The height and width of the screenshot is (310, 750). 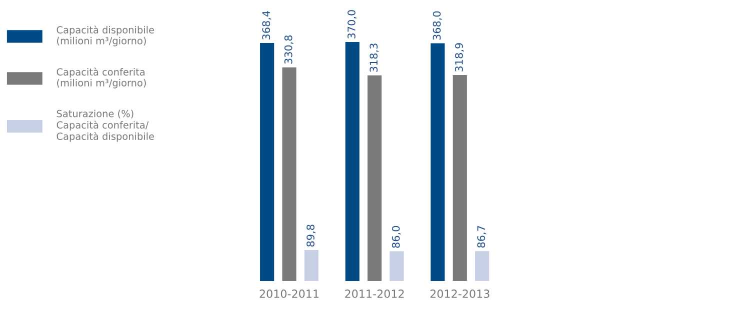 I want to click on x-tick-label: 2010-2011, so click(x=289, y=294).